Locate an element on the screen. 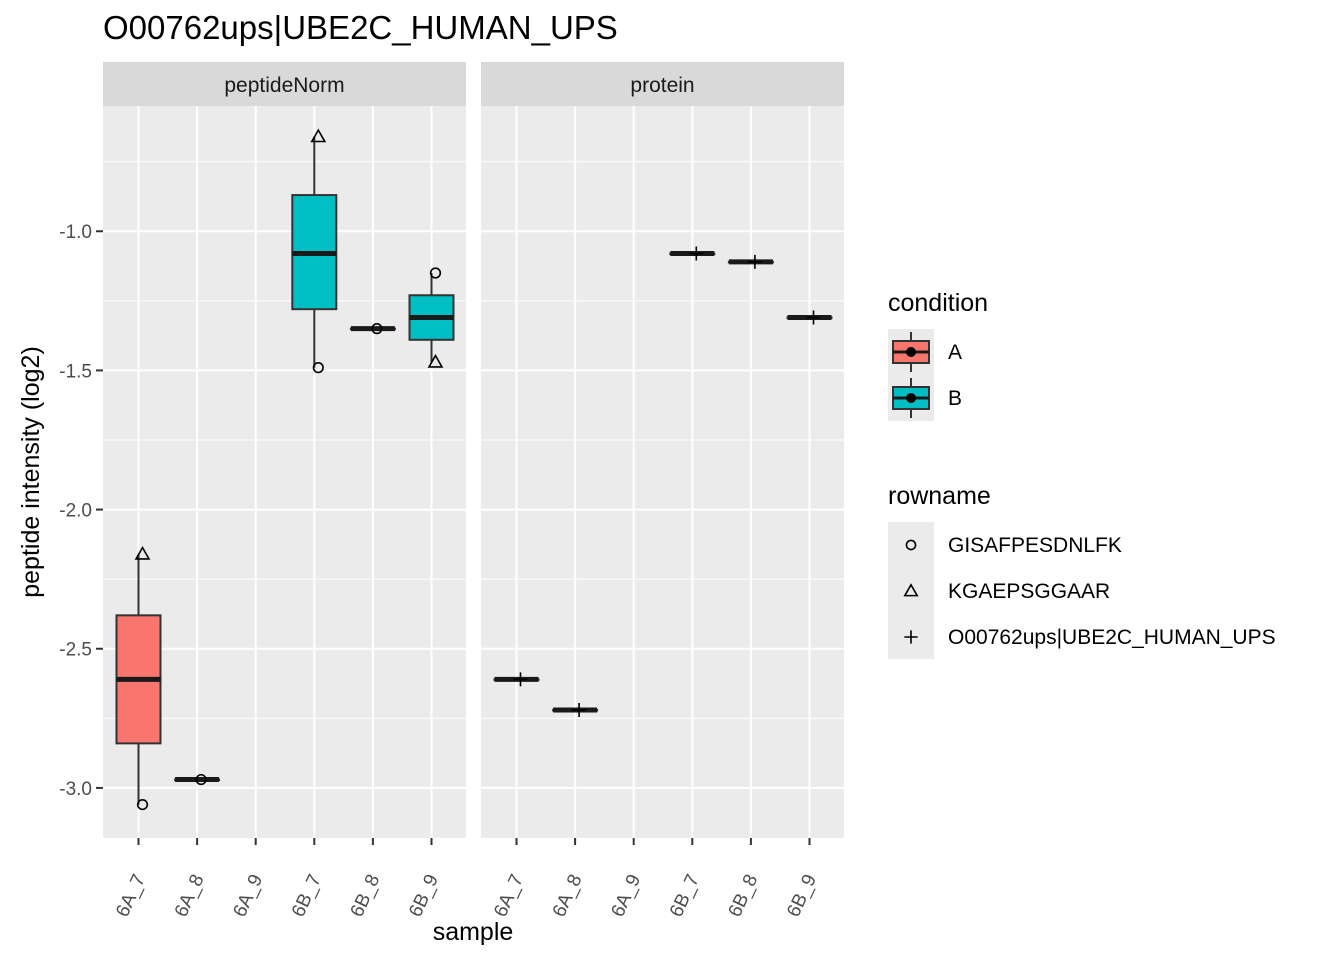 The height and width of the screenshot is (960, 1344). facet-strip-label: peptideNorm is located at coordinates (284, 85).